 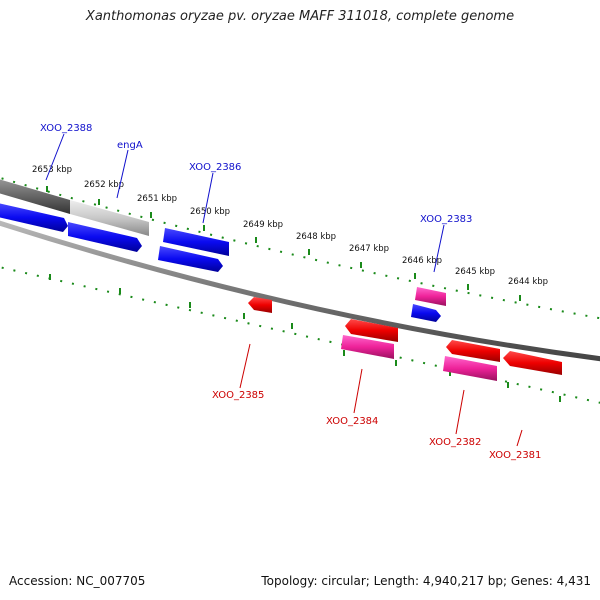 What do you see at coordinates (446, 219) in the screenshot?
I see `gene-label-xoo-2383: XOO_2383` at bounding box center [446, 219].